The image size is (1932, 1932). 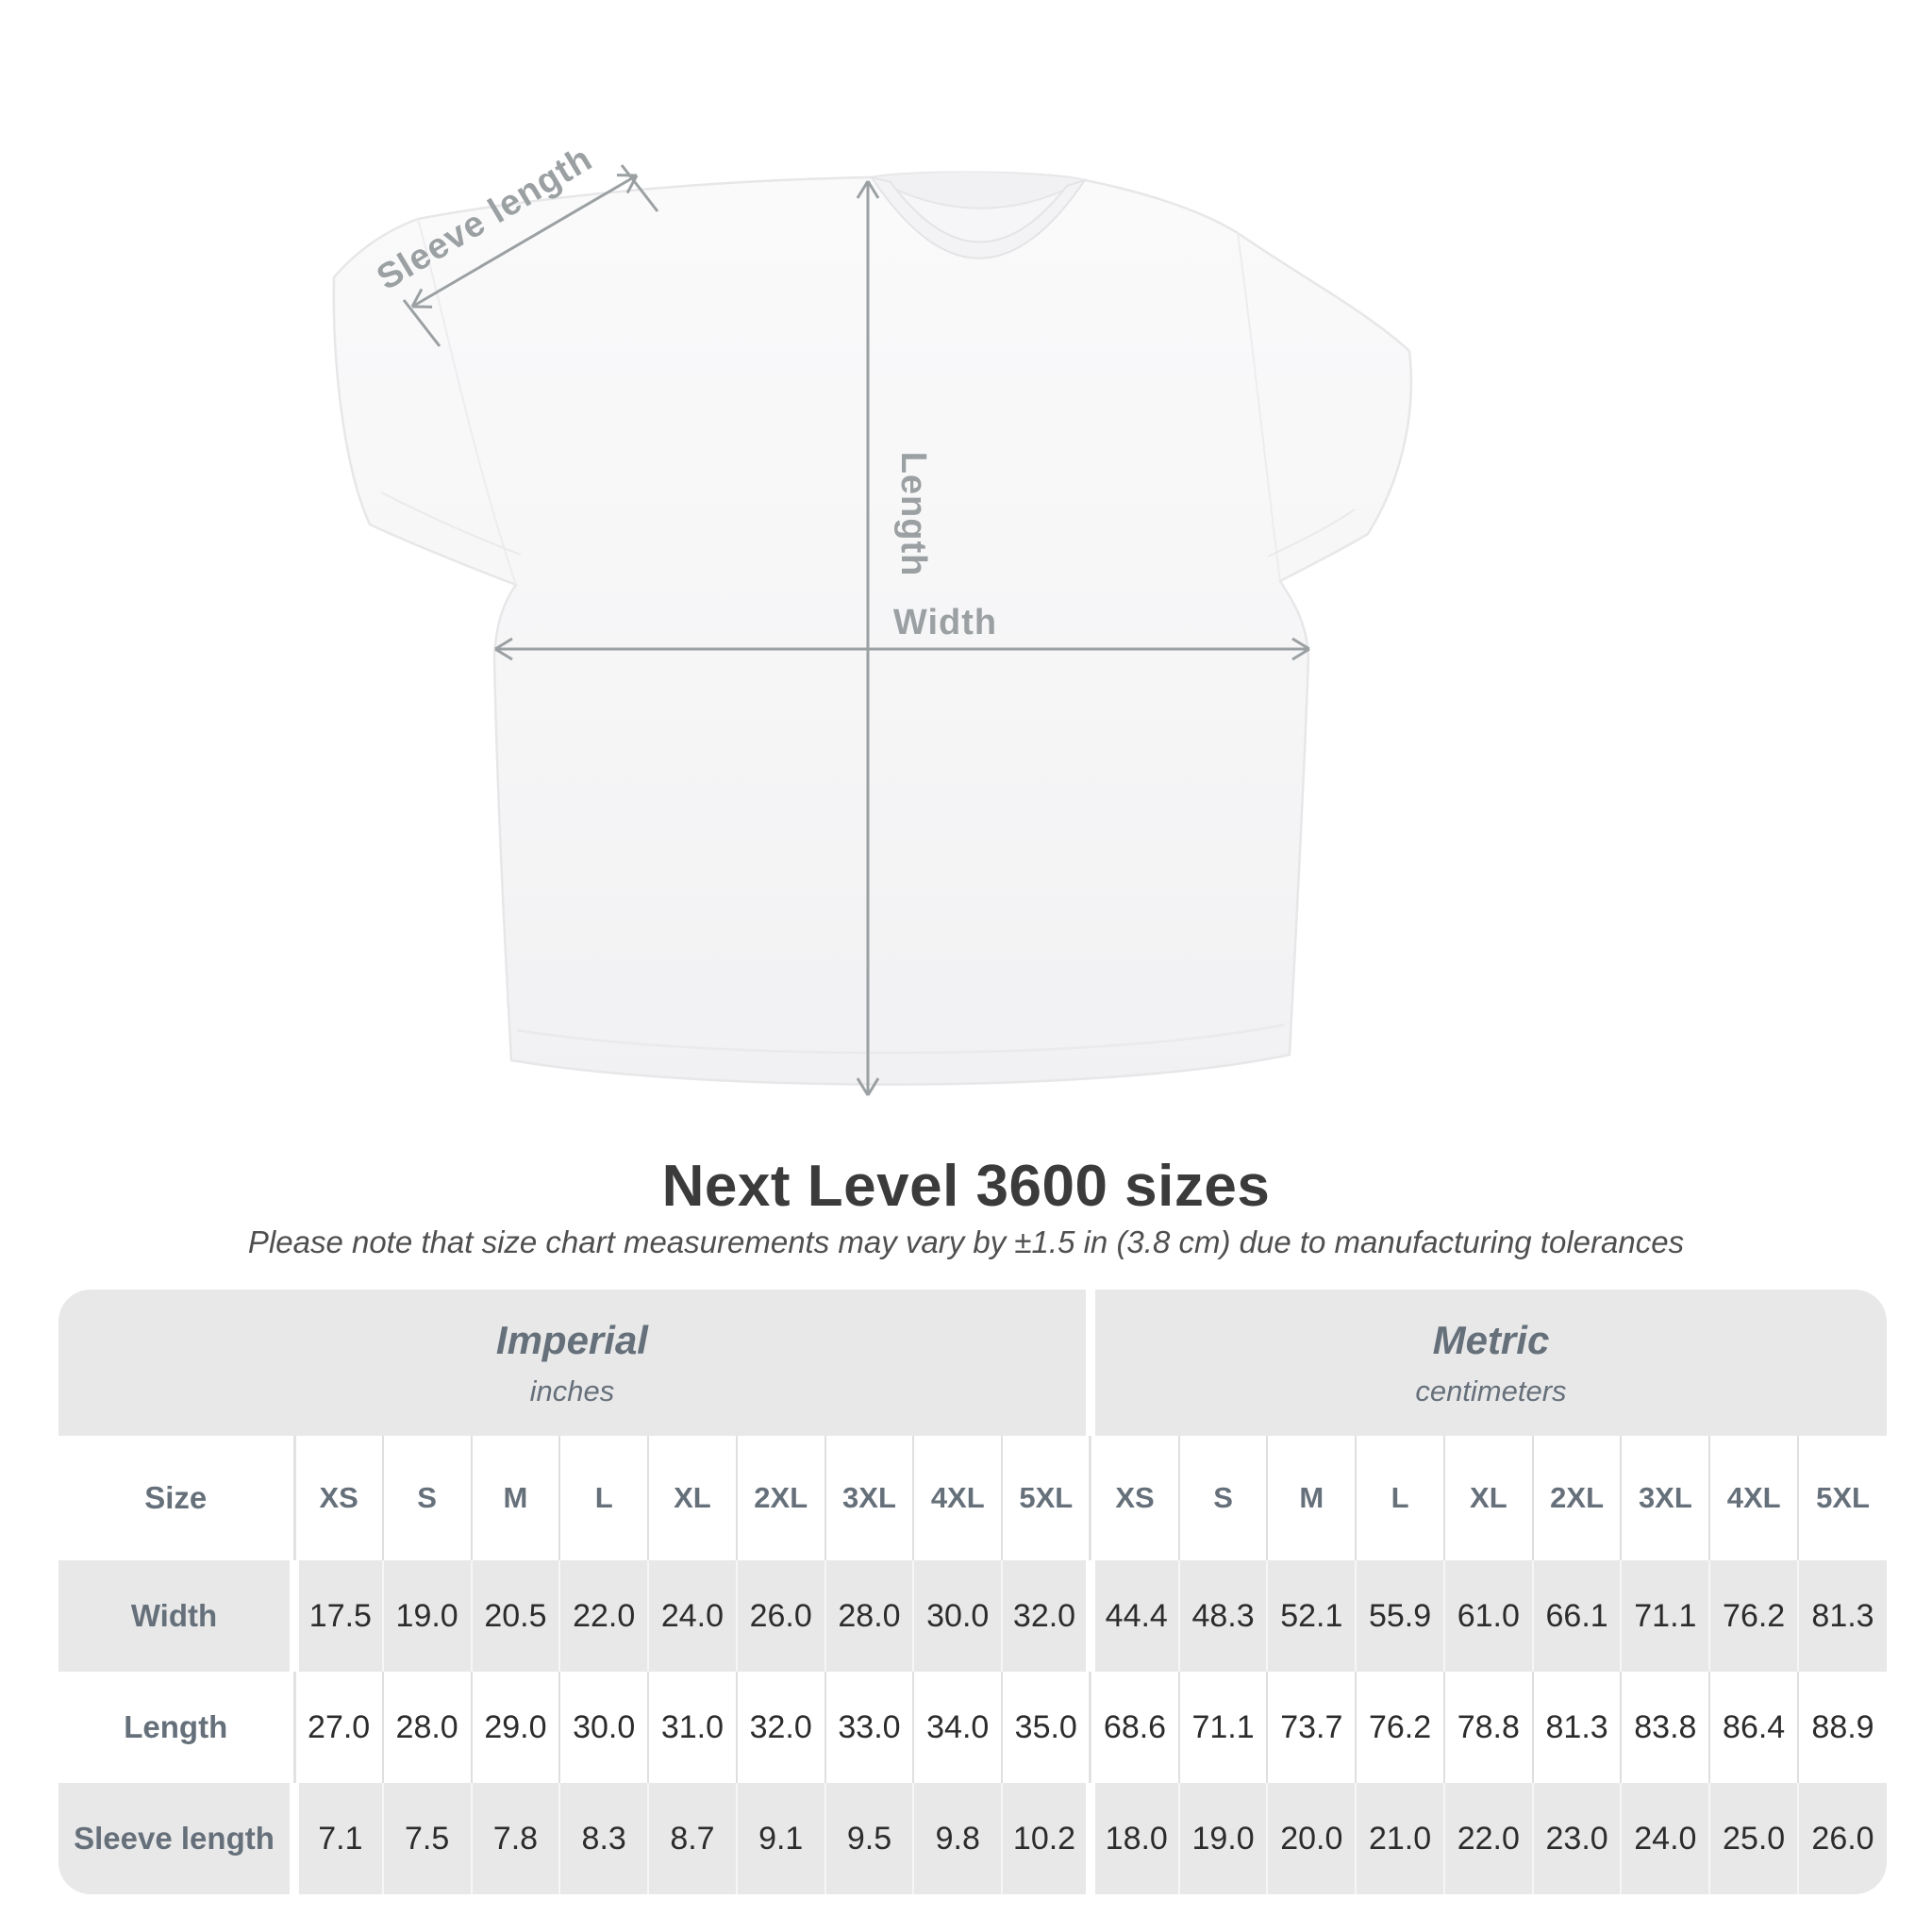 What do you see at coordinates (1753, 1839) in the screenshot?
I see `measurement-value: 25.0` at bounding box center [1753, 1839].